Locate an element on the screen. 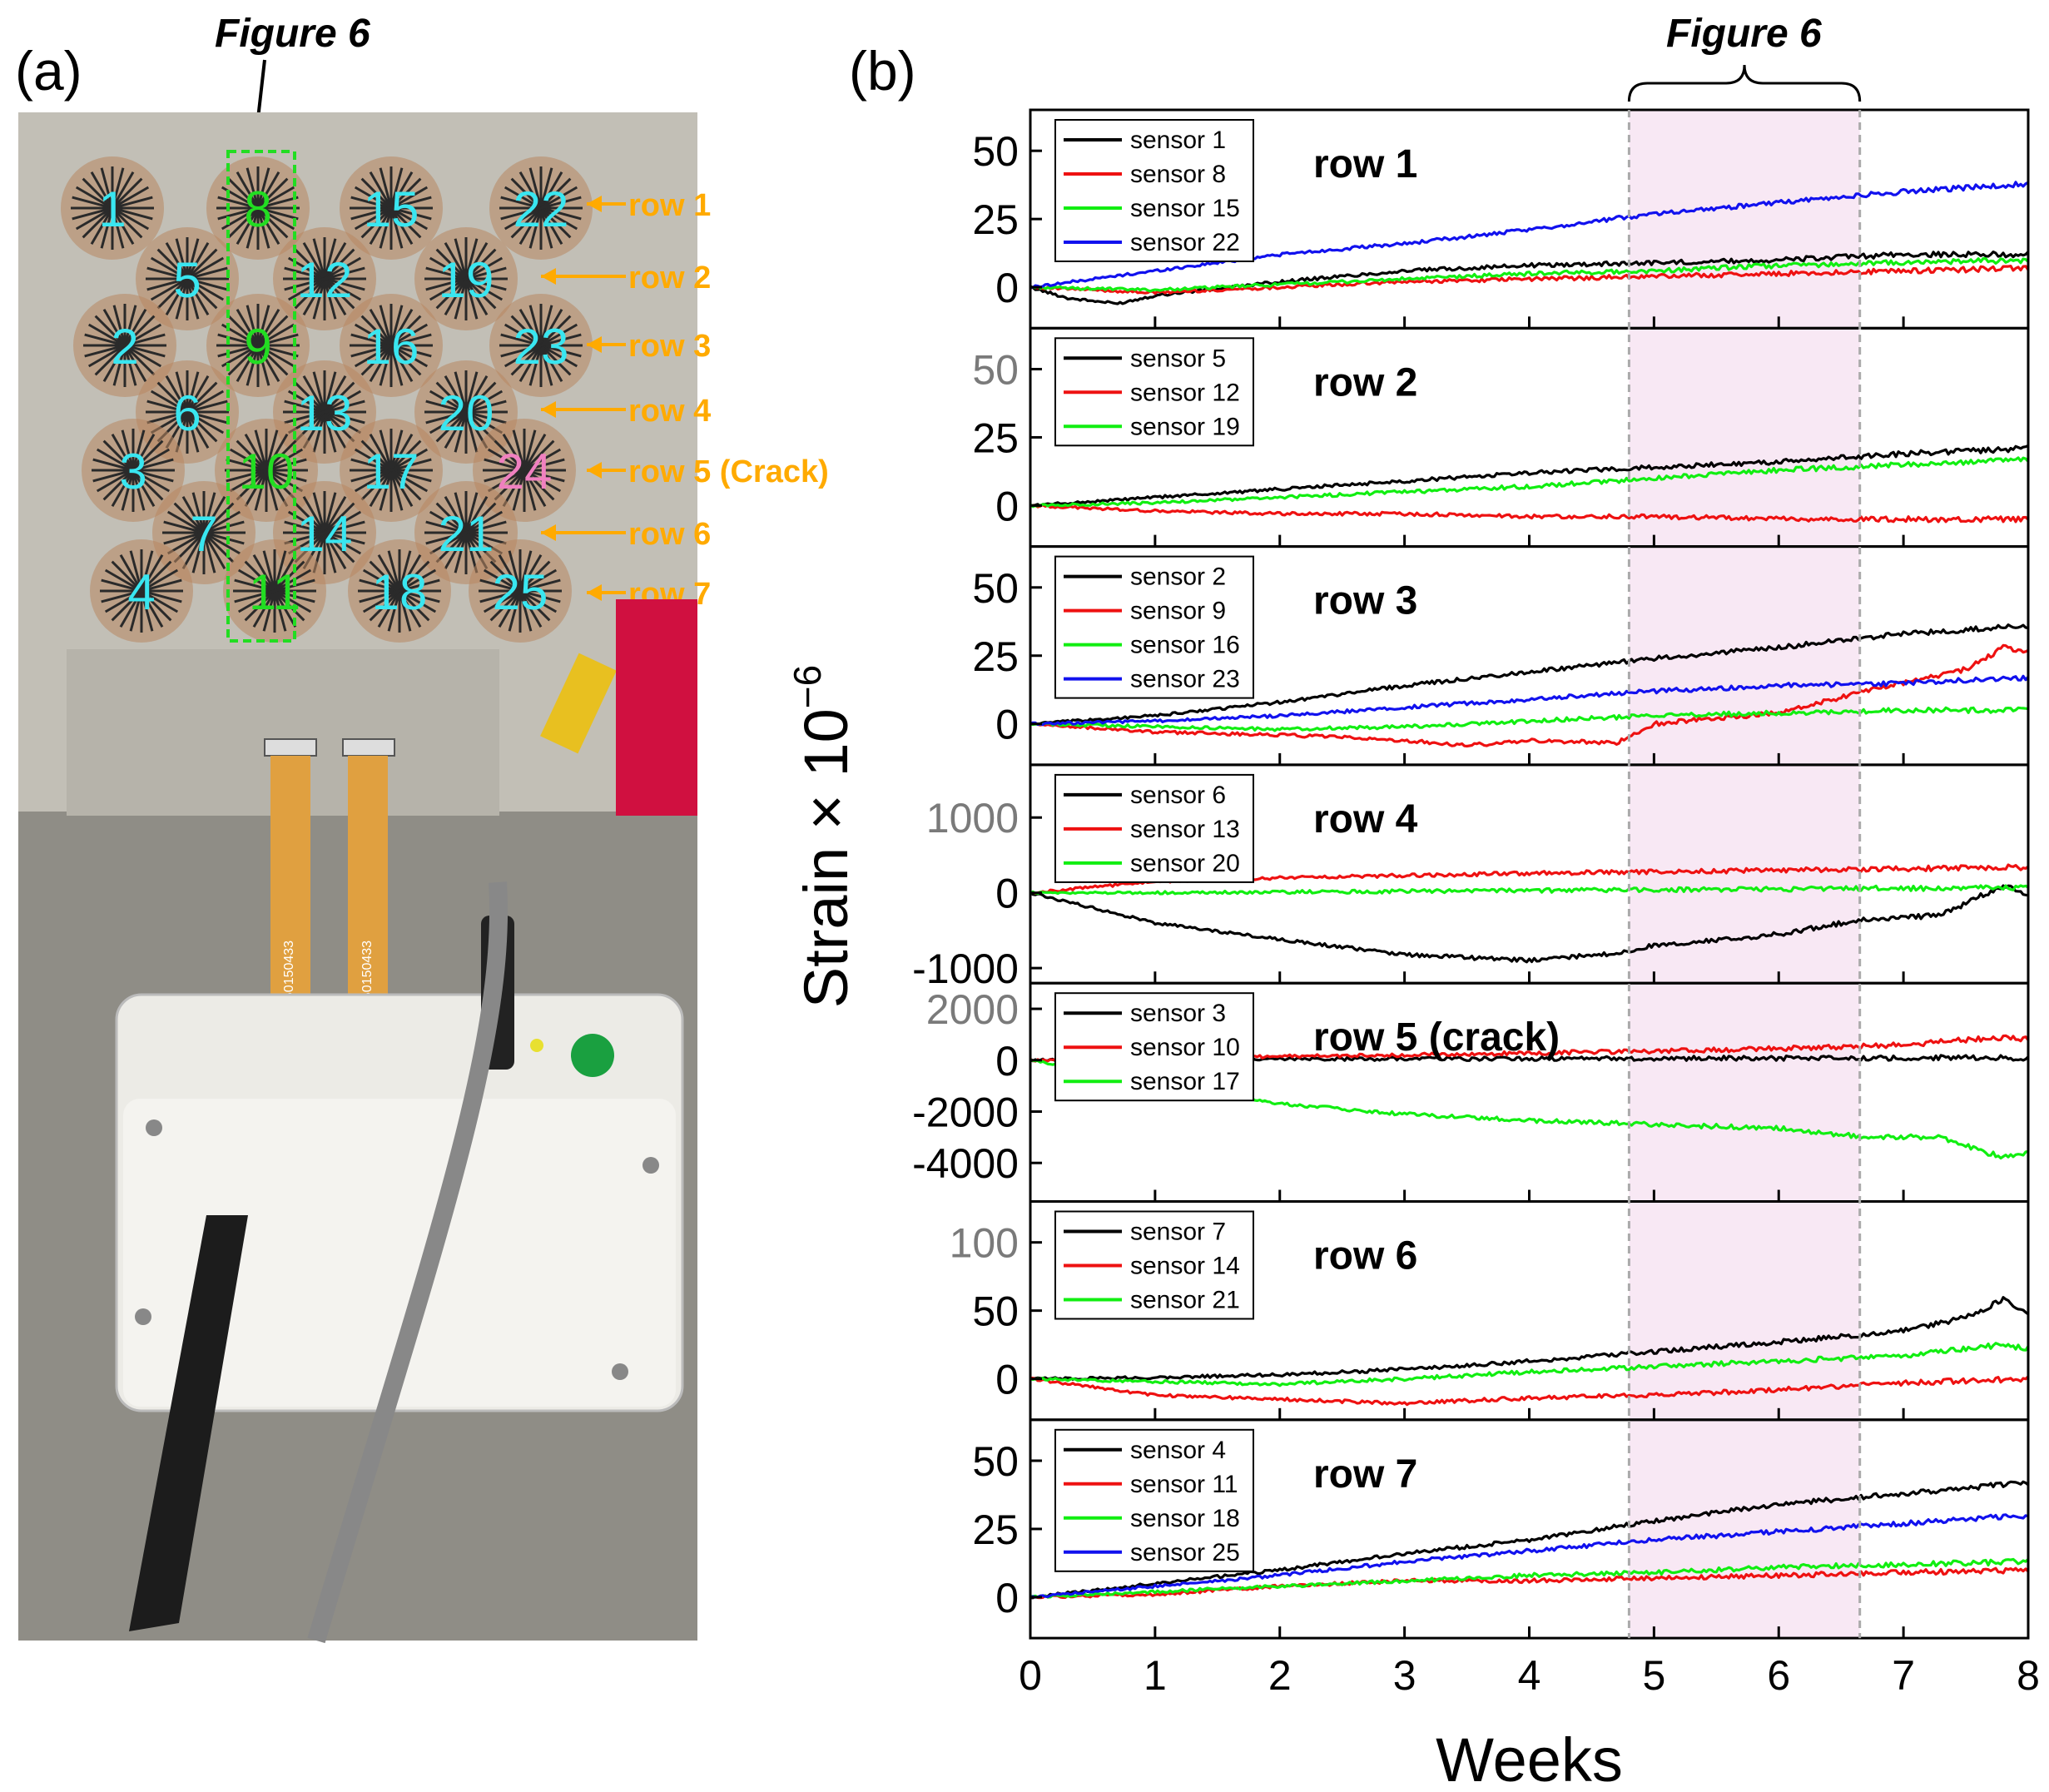 Image resolution: width=2049 pixels, height=1792 pixels. cable-code-right: 150150433 is located at coordinates (367, 974).